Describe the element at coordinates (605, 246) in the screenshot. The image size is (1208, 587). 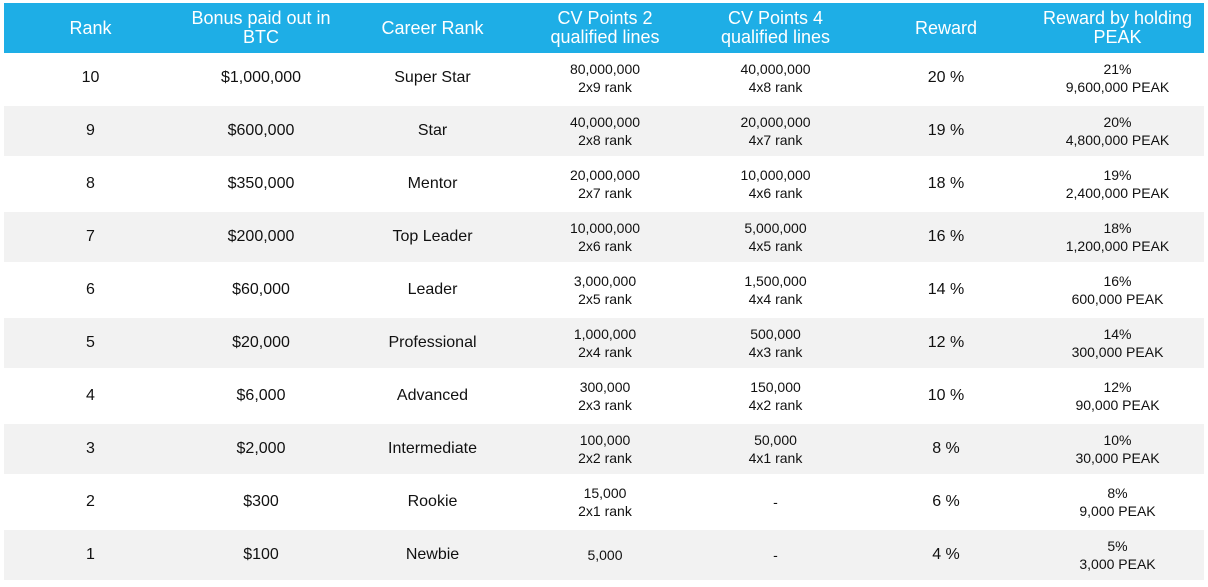
I see `cv-points-2-cell-line: 2x6 rank` at that location.